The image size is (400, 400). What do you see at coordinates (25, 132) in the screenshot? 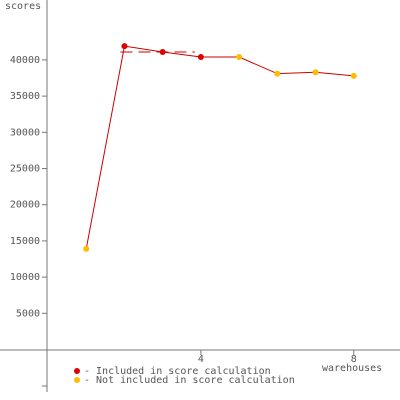
I see `y-tick-label: 30000` at bounding box center [25, 132].